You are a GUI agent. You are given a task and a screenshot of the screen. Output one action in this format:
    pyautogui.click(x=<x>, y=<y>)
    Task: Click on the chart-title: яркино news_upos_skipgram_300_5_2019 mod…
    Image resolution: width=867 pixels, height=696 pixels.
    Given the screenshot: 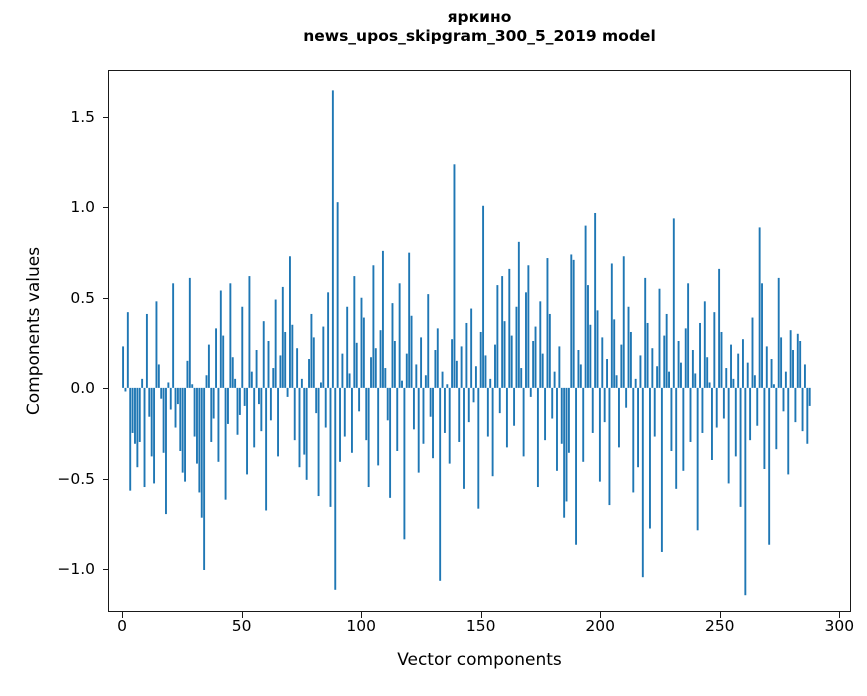 What is the action you would take?
    pyautogui.click(x=479, y=27)
    